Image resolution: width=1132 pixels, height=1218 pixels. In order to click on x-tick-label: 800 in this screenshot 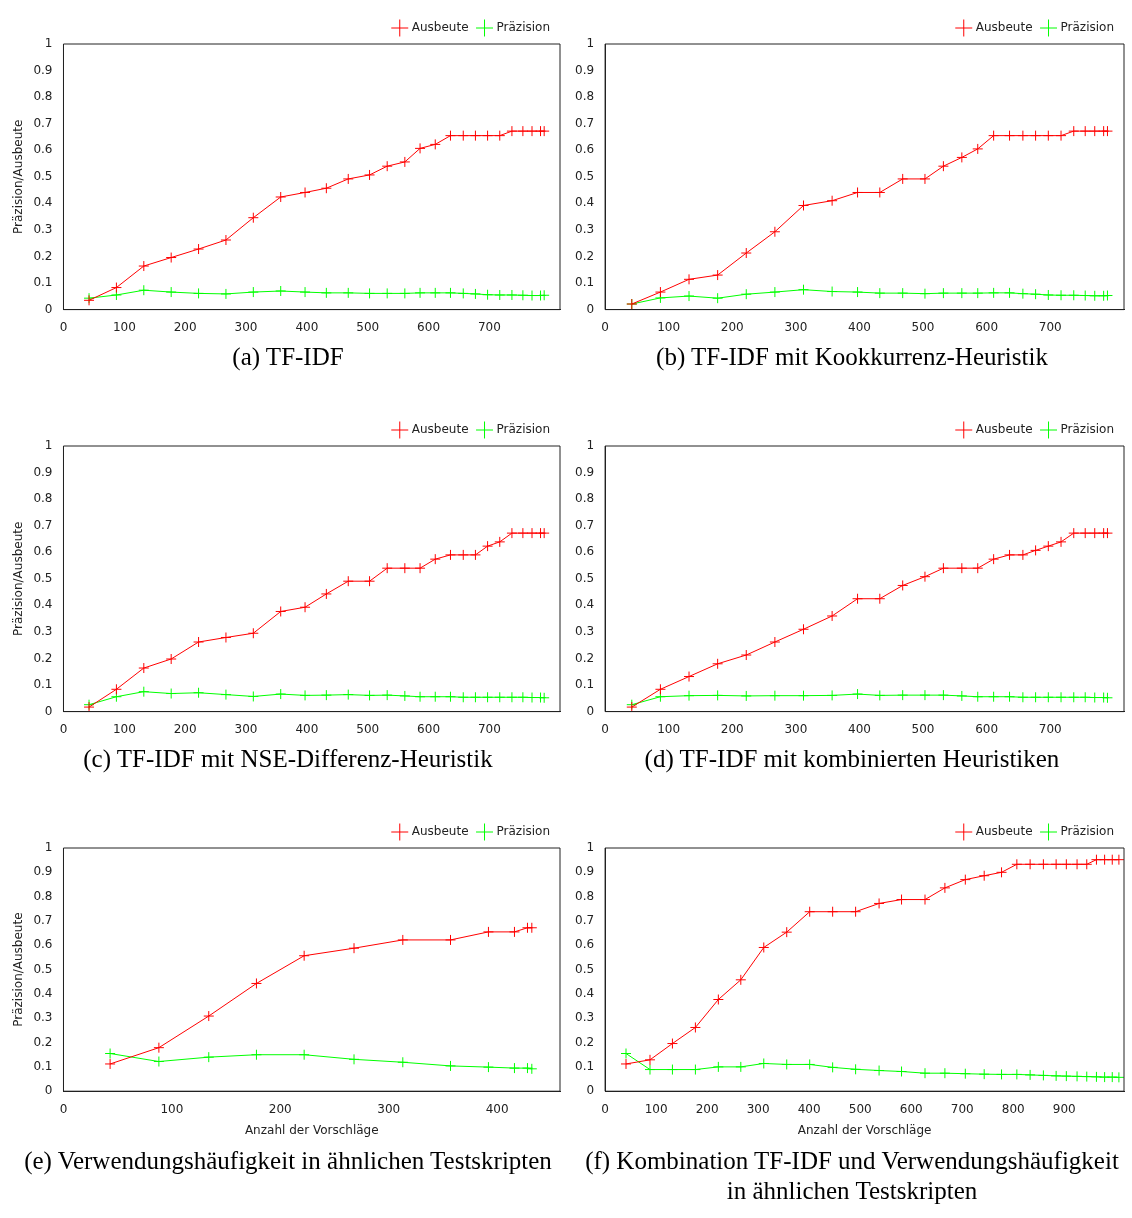, I will do `click(1013, 1108)`.